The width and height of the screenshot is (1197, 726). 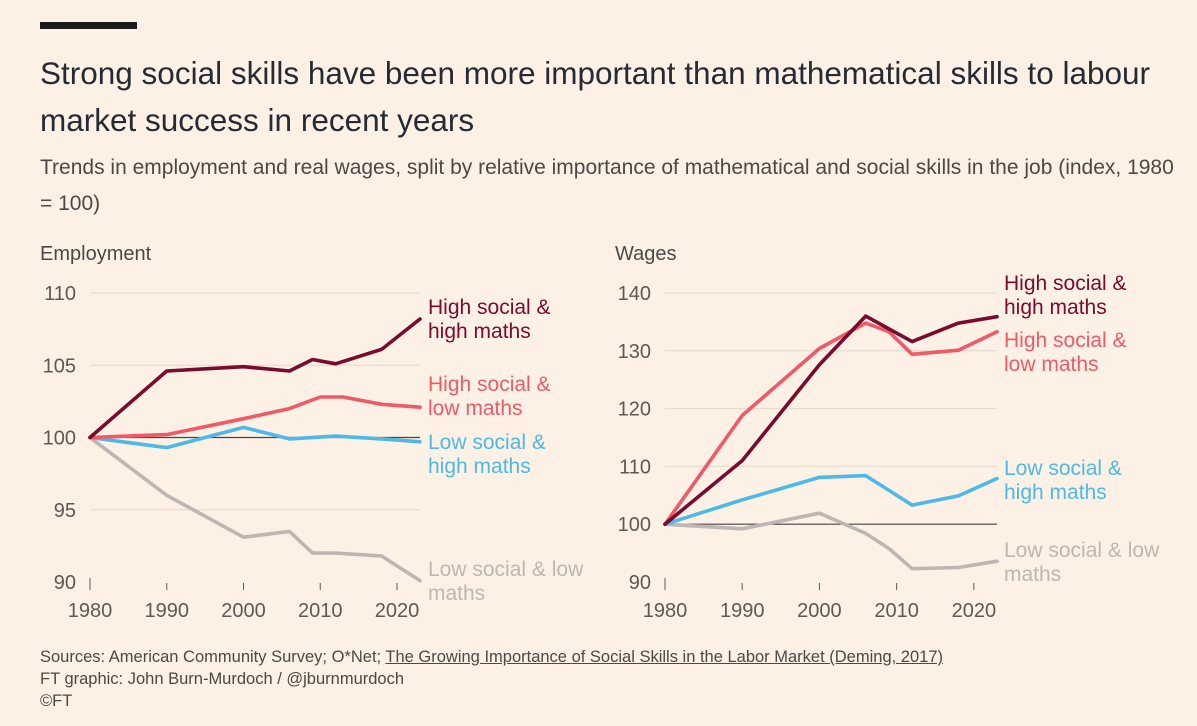 What do you see at coordinates (243, 611) in the screenshot?
I see `employment-x-tick-2000: 2000` at bounding box center [243, 611].